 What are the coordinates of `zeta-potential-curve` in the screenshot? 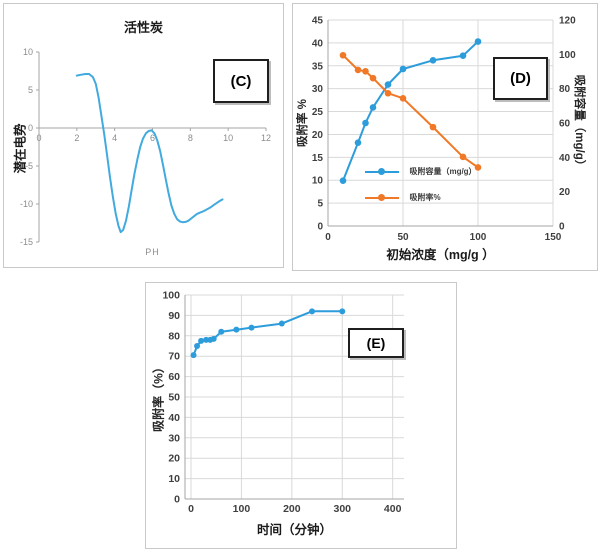 It's located at (149, 153).